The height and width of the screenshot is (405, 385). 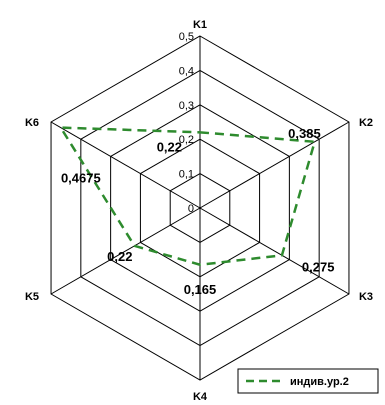 I want to click on axis-label-k3: K3, so click(x=366, y=297).